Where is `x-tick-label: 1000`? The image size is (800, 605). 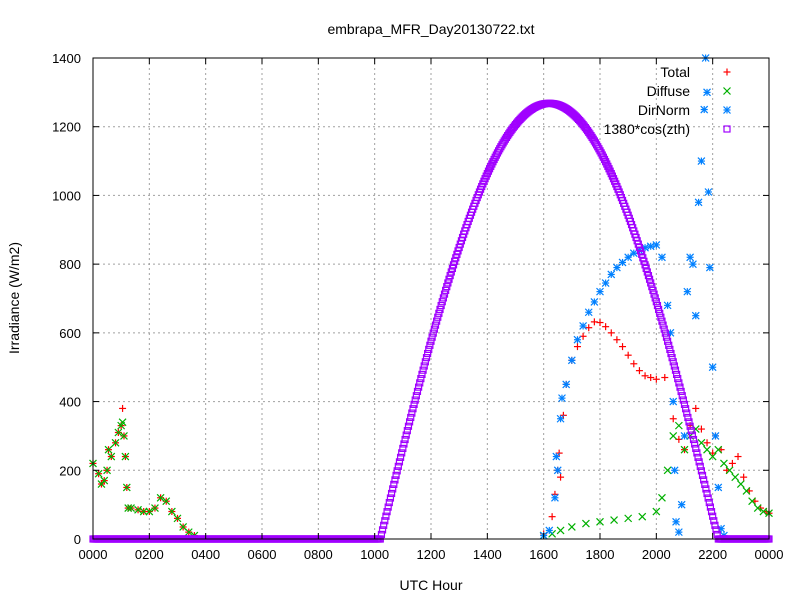 x-tick-label: 1000 is located at coordinates (374, 554).